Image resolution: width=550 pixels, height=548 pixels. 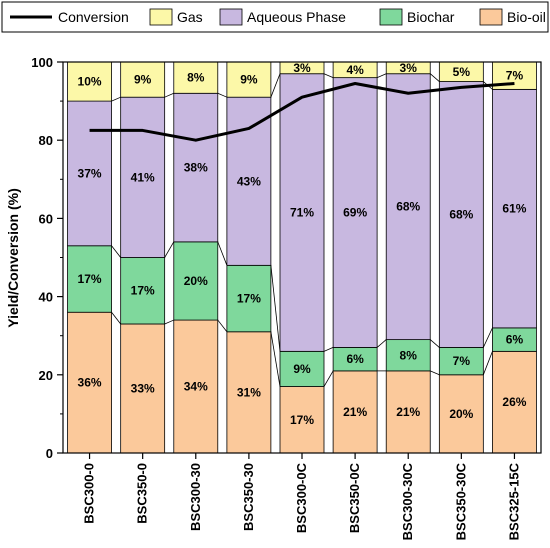 I want to click on x-tick-label: BSC350-0, so click(x=142, y=493).